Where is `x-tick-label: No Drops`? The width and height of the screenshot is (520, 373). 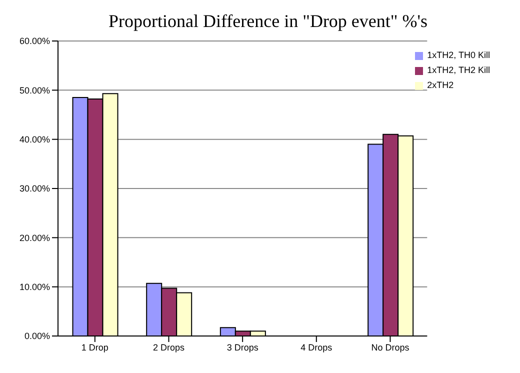 x-tick-label: No Drops is located at coordinates (390, 347).